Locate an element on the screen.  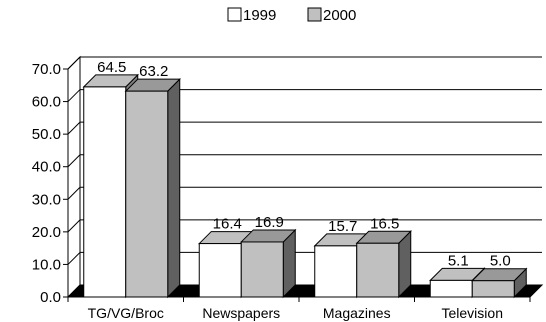
y-tick-label: 60.0 is located at coordinates (46, 102).